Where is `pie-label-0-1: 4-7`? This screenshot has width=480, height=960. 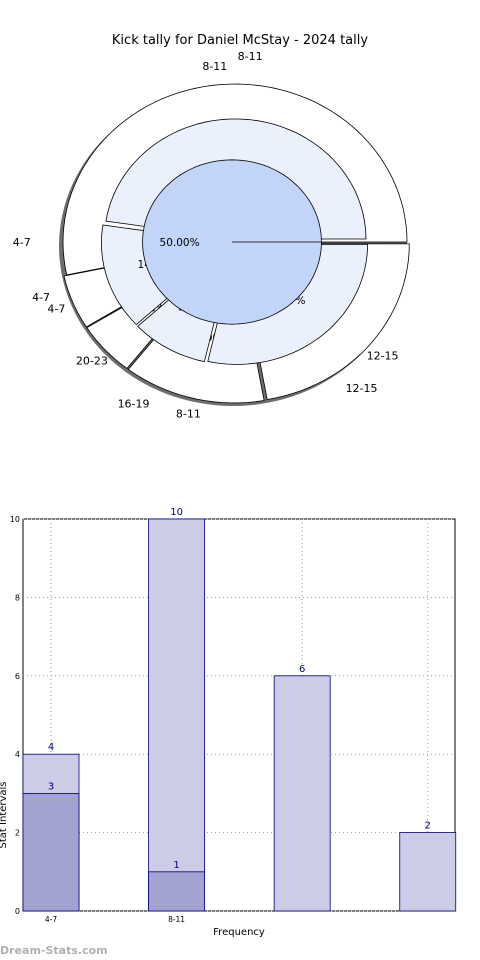
pie-label-0-1: 4-7 is located at coordinates (56, 308).